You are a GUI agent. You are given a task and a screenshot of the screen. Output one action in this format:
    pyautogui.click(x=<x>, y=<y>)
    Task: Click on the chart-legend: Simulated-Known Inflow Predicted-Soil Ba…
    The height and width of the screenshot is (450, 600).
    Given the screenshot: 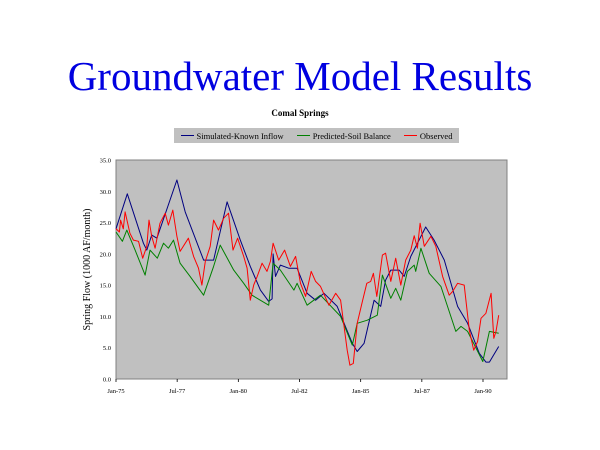 What is the action you would take?
    pyautogui.click(x=316, y=135)
    